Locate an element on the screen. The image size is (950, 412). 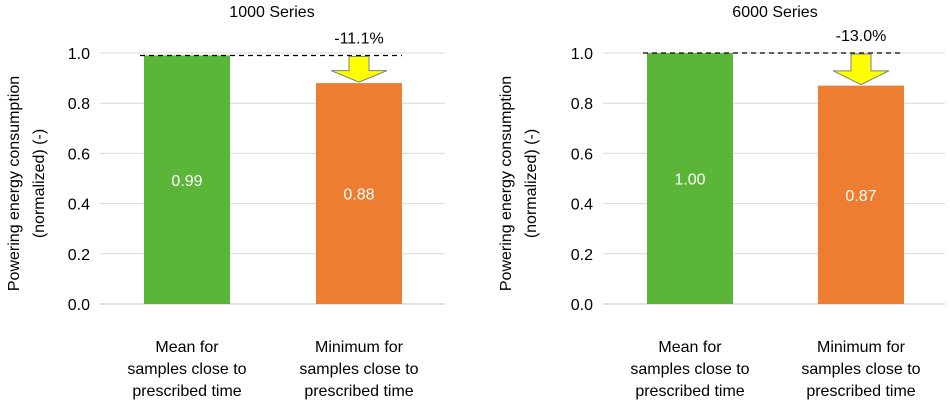
chart-title: 1000 Series is located at coordinates (271, 12).